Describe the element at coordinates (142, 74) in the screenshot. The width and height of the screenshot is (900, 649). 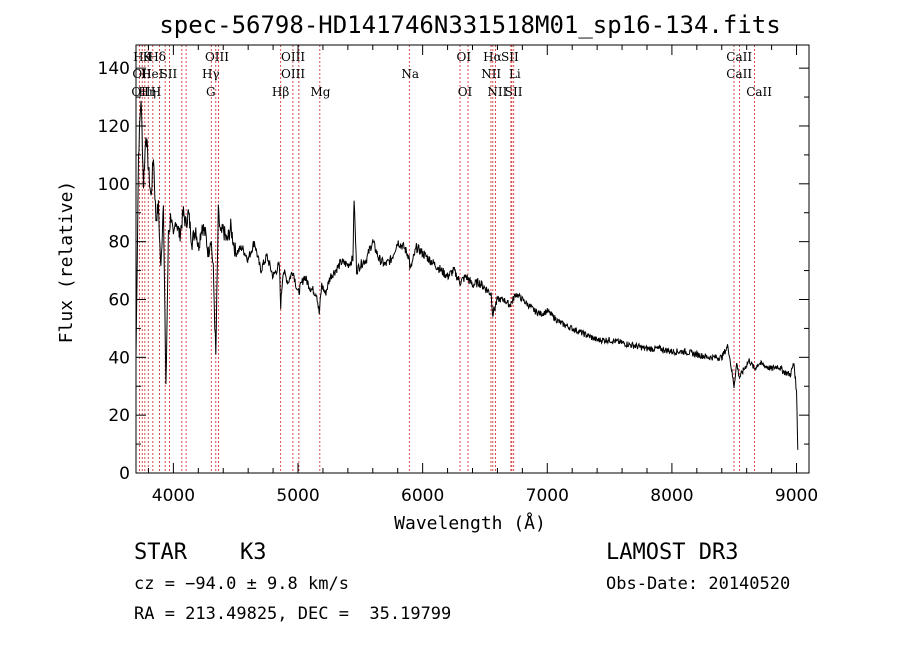
I see `line-marker-label: OII` at that location.